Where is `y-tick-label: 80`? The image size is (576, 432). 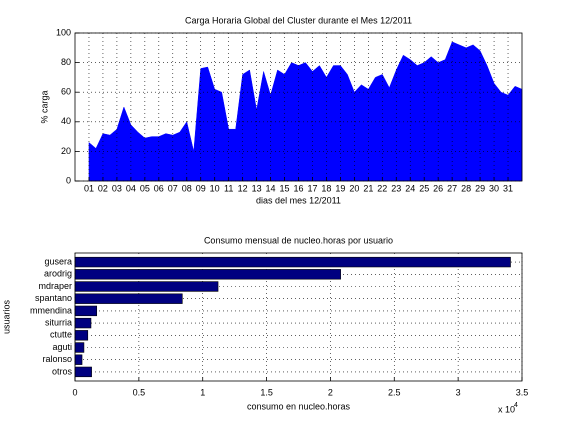
y-tick-label: 80 is located at coordinates (66, 62).